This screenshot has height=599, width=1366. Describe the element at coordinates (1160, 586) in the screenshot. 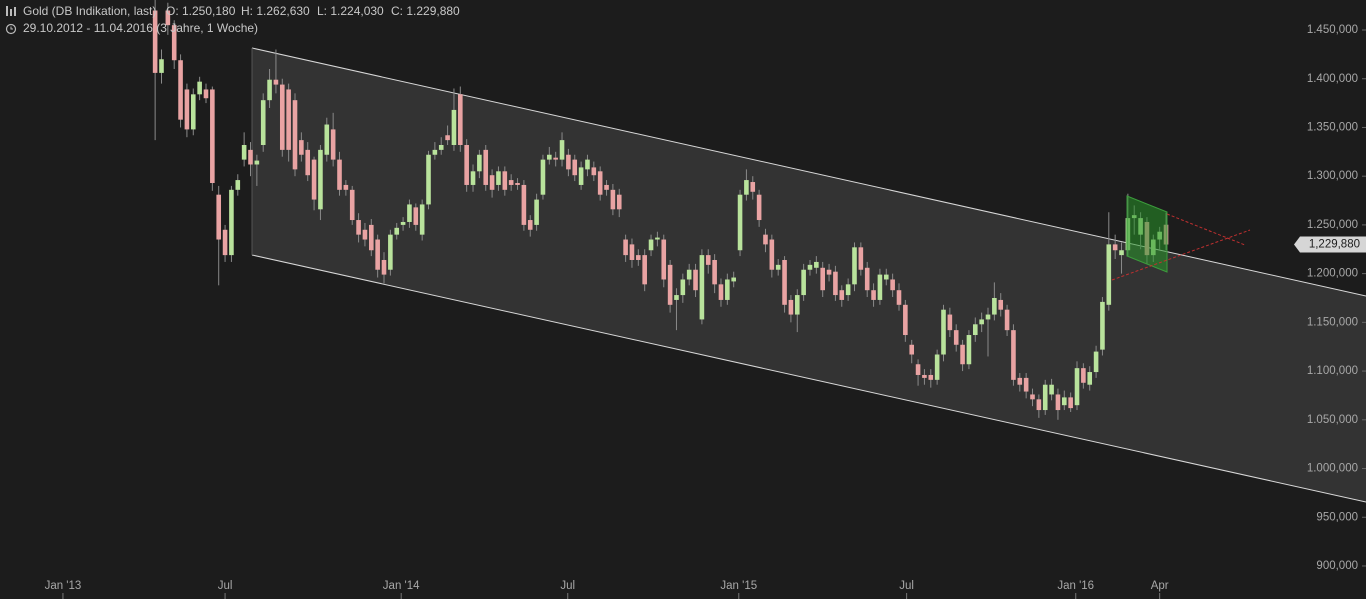

I see `x-tick-label: Apr` at that location.